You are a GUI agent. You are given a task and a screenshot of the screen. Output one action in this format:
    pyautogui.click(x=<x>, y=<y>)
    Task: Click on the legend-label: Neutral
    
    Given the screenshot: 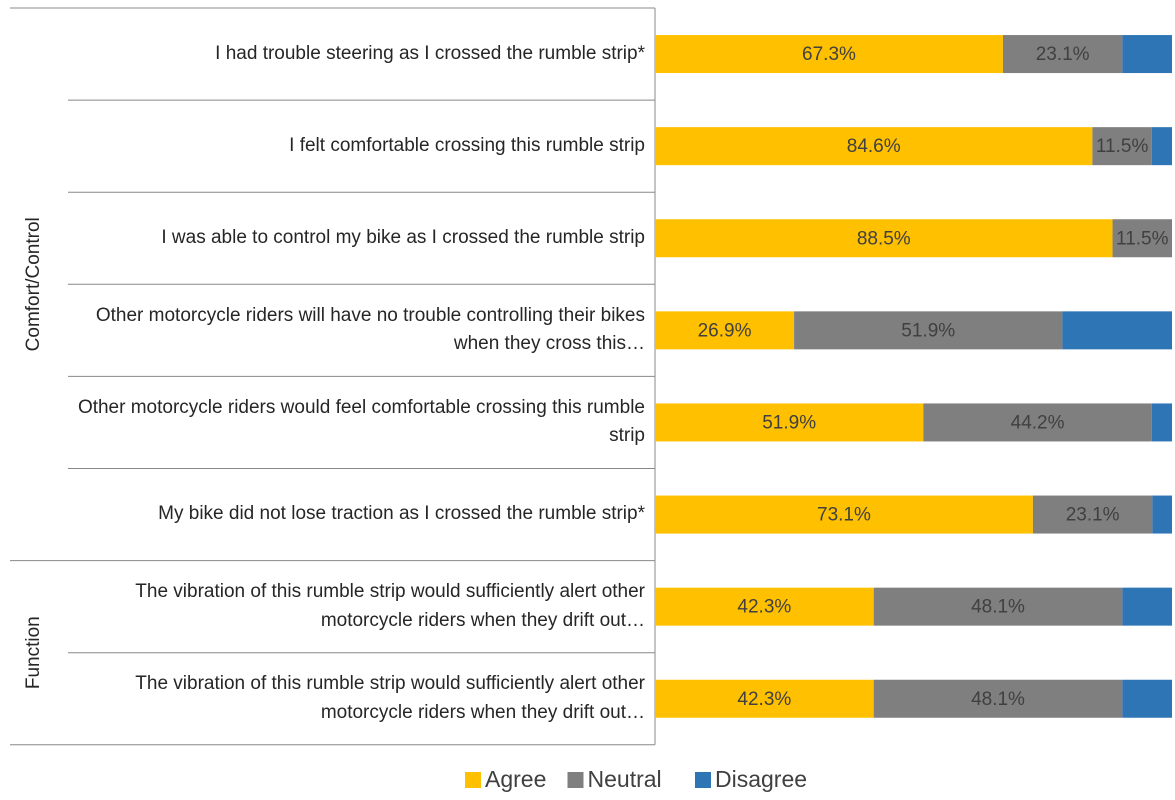 What is the action you would take?
    pyautogui.click(x=625, y=779)
    